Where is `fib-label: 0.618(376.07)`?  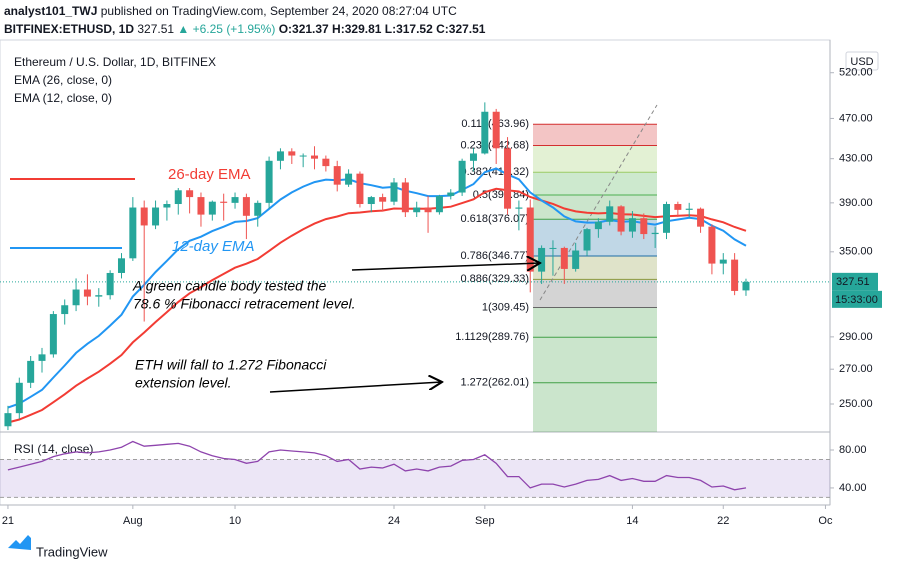
fib-label: 0.618(376.07) is located at coordinates (495, 219).